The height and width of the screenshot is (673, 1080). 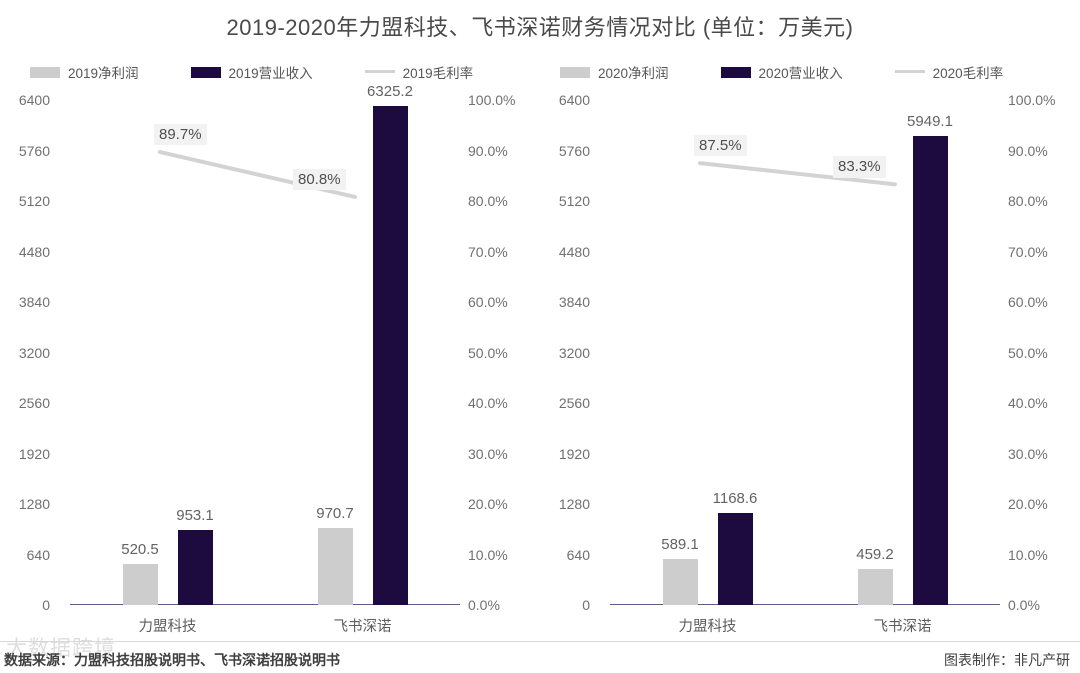 What do you see at coordinates (270, 73) in the screenshot?
I see `legend-label: 2019营业收入` at bounding box center [270, 73].